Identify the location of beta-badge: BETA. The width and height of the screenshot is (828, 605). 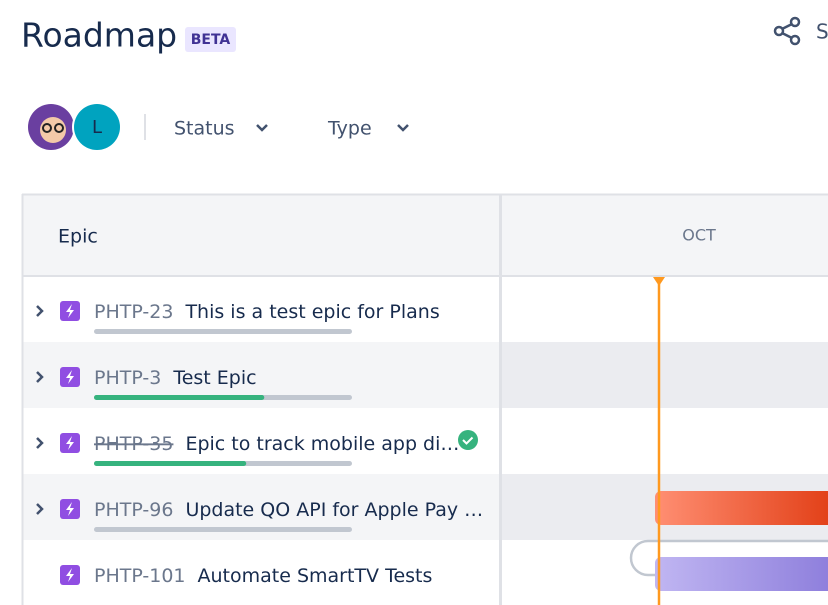
(211, 40).